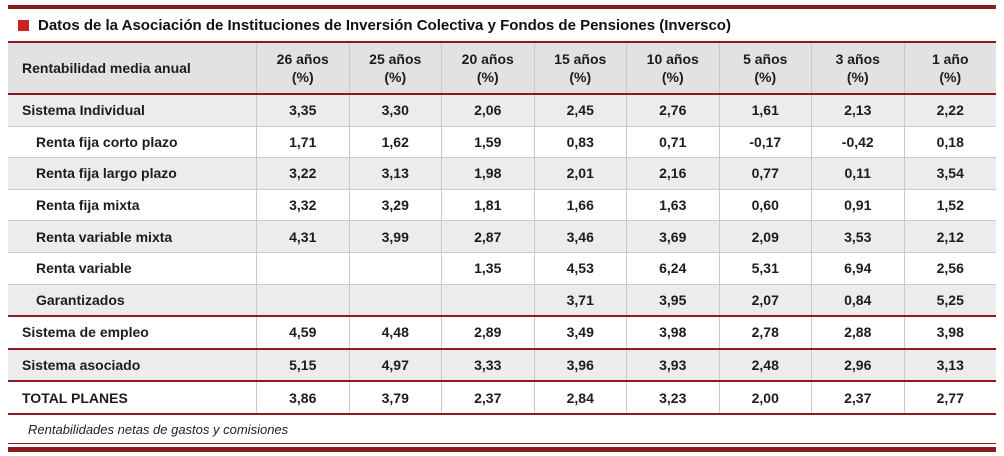  What do you see at coordinates (672, 110) in the screenshot?
I see `cell-value: 2,76` at bounding box center [672, 110].